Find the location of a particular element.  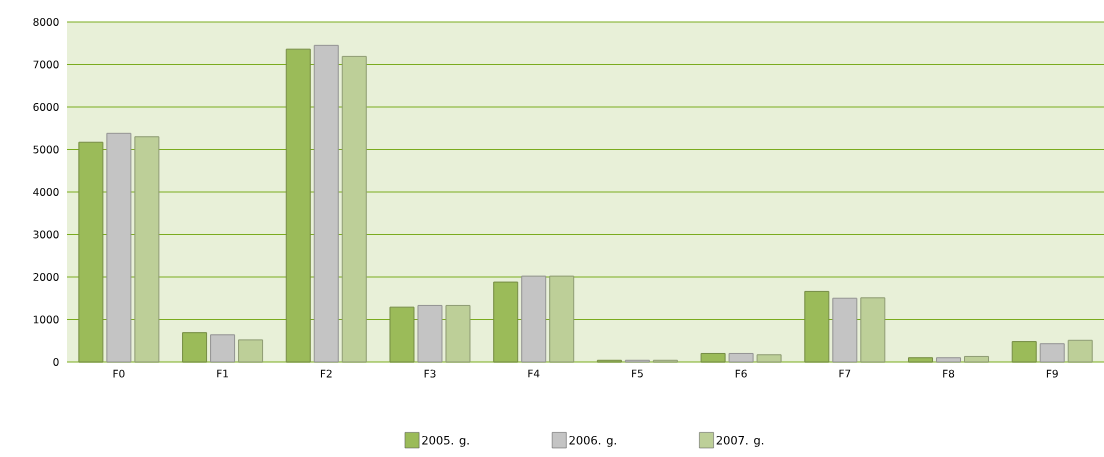

x-tick-label: F9 is located at coordinates (1052, 373).